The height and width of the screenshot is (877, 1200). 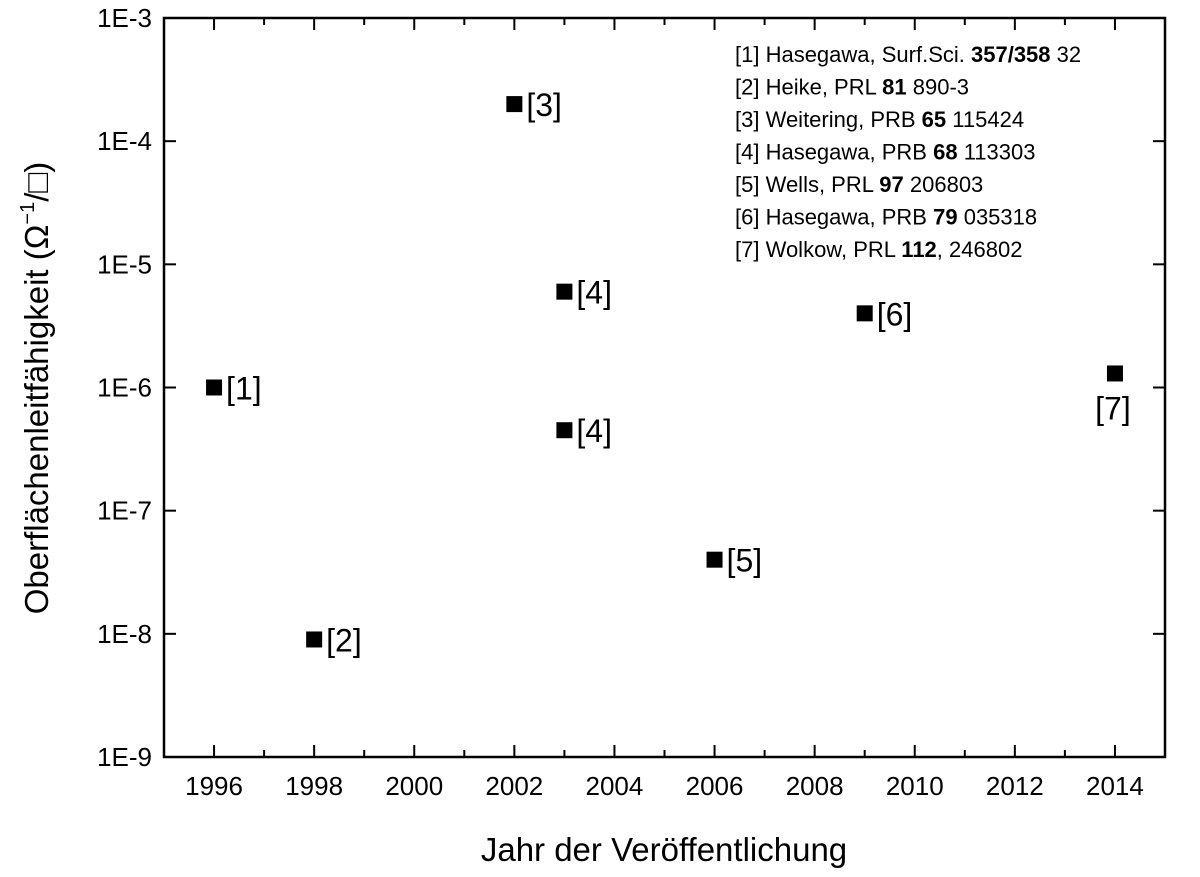 What do you see at coordinates (1015, 786) in the screenshot?
I see `x-tick-label: 2012` at bounding box center [1015, 786].